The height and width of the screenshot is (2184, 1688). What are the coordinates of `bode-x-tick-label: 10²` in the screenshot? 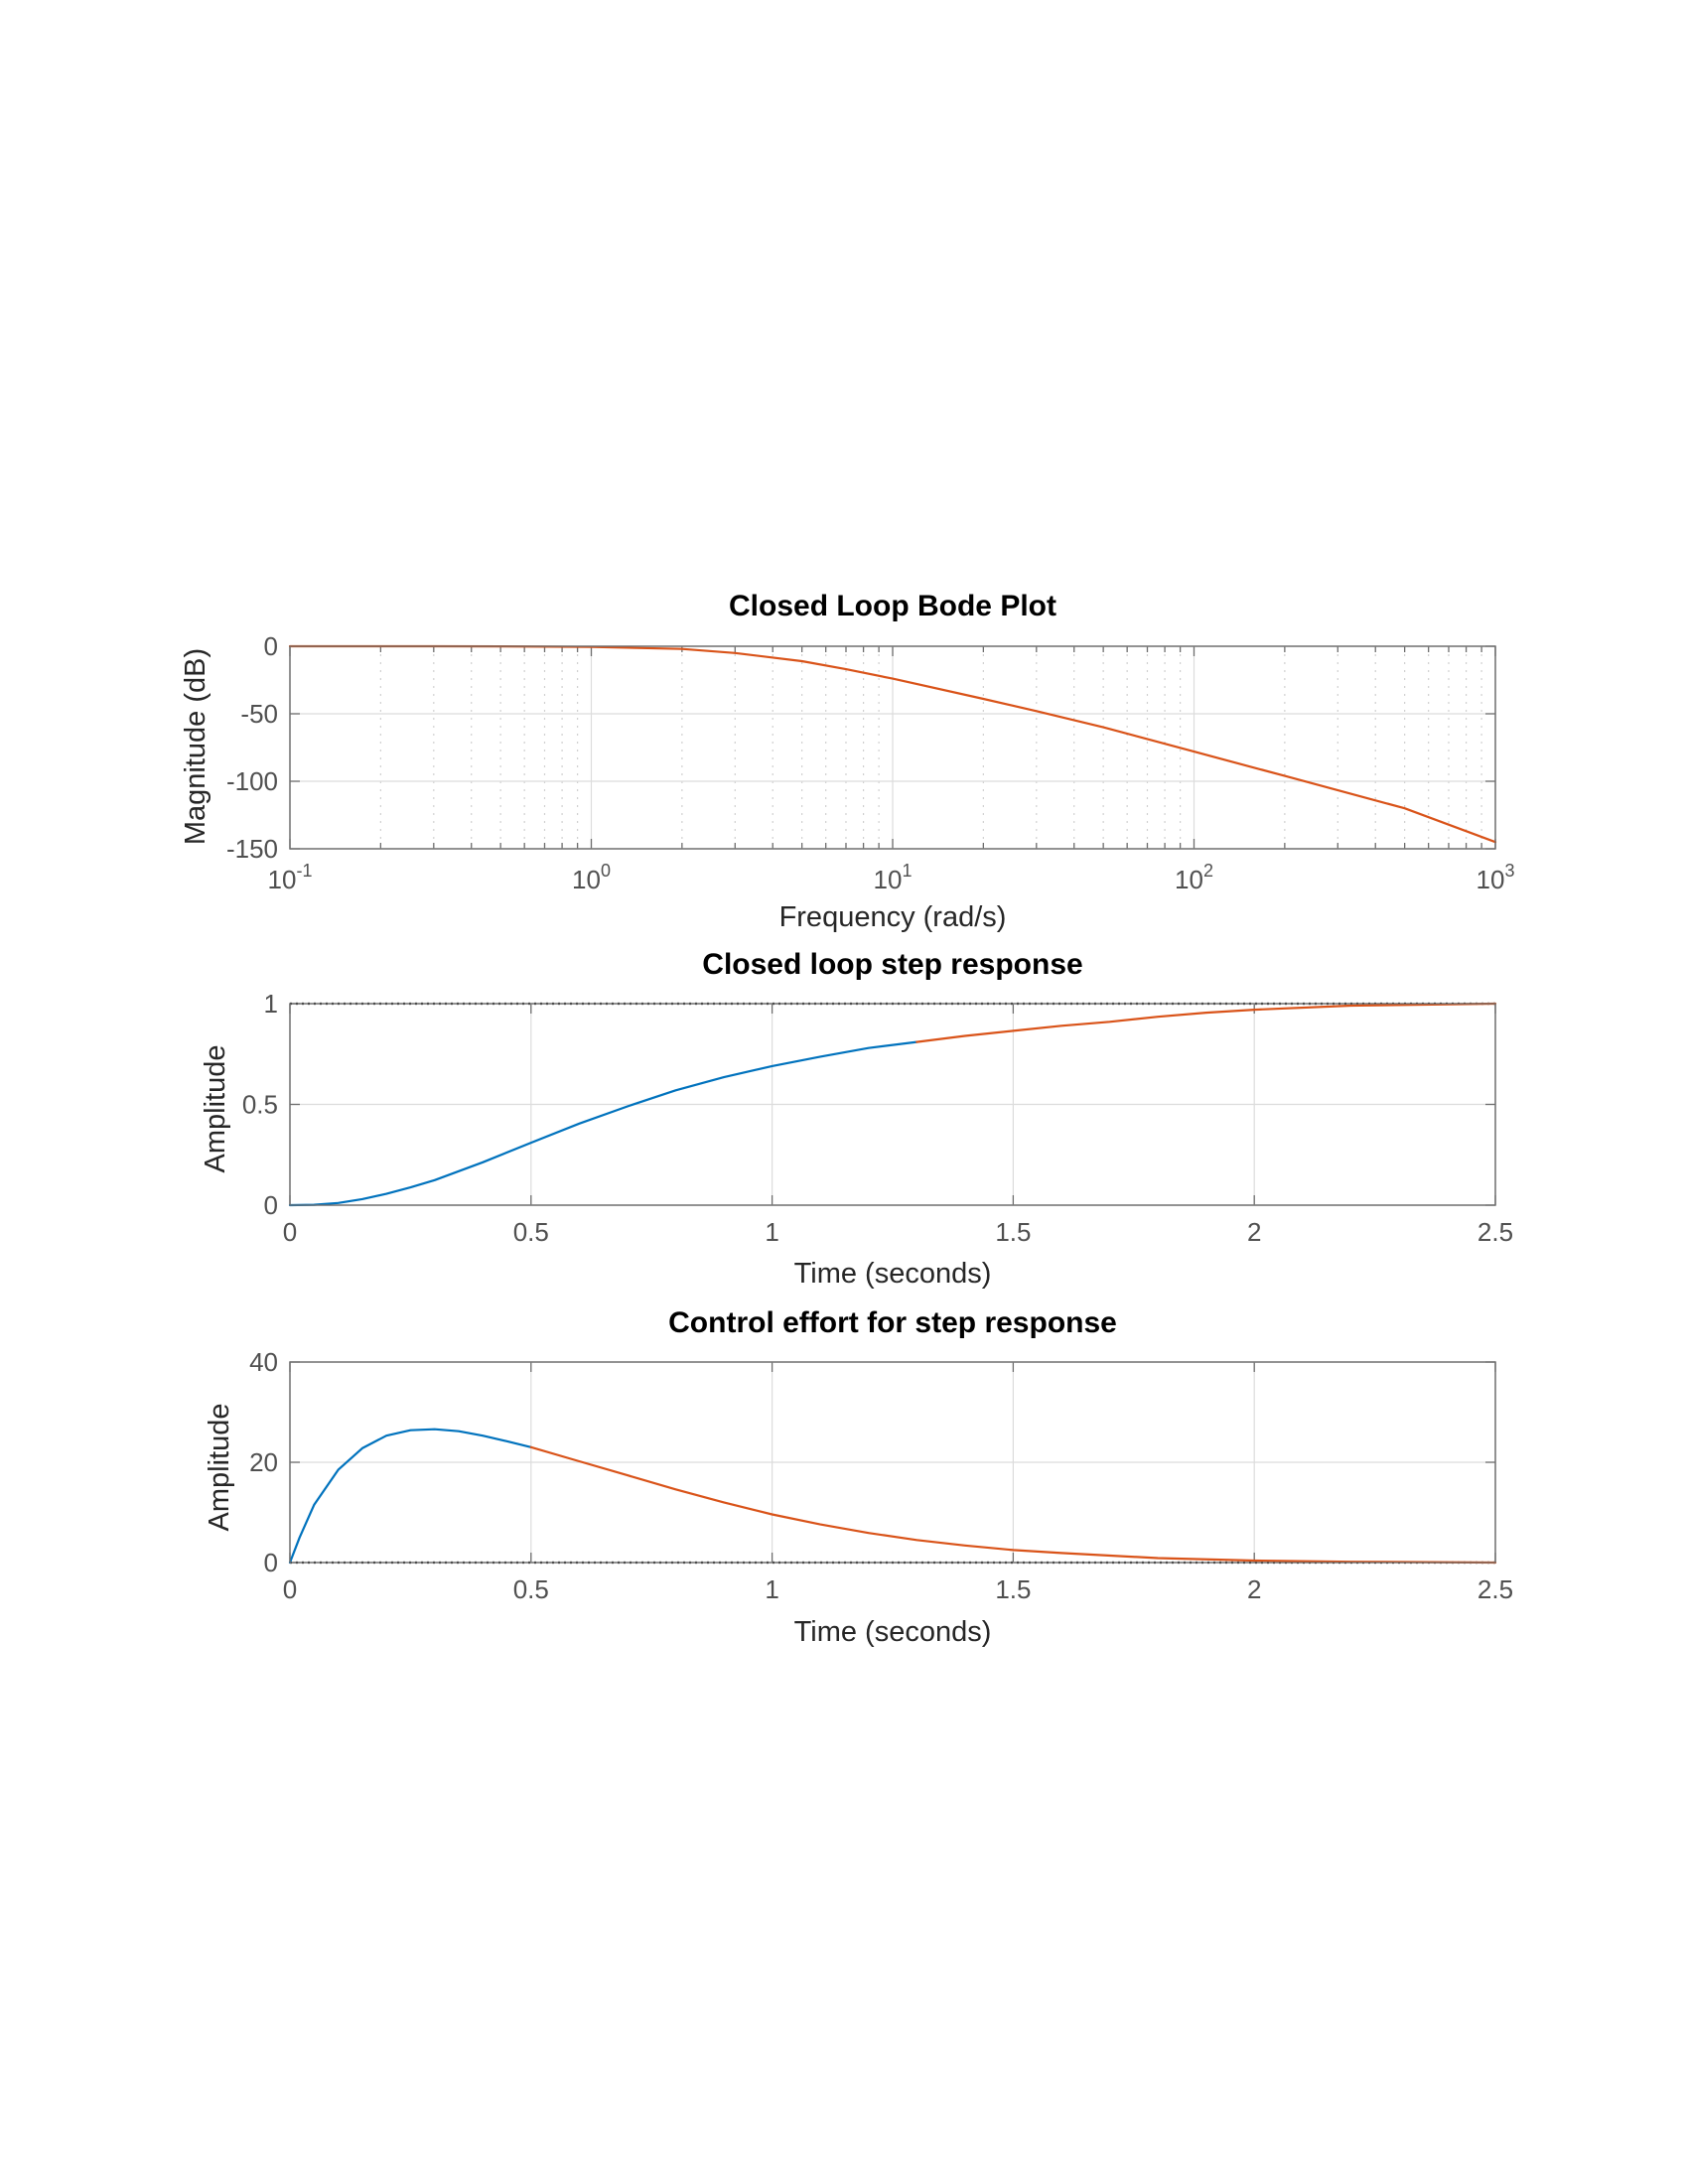 It's located at (1194, 877).